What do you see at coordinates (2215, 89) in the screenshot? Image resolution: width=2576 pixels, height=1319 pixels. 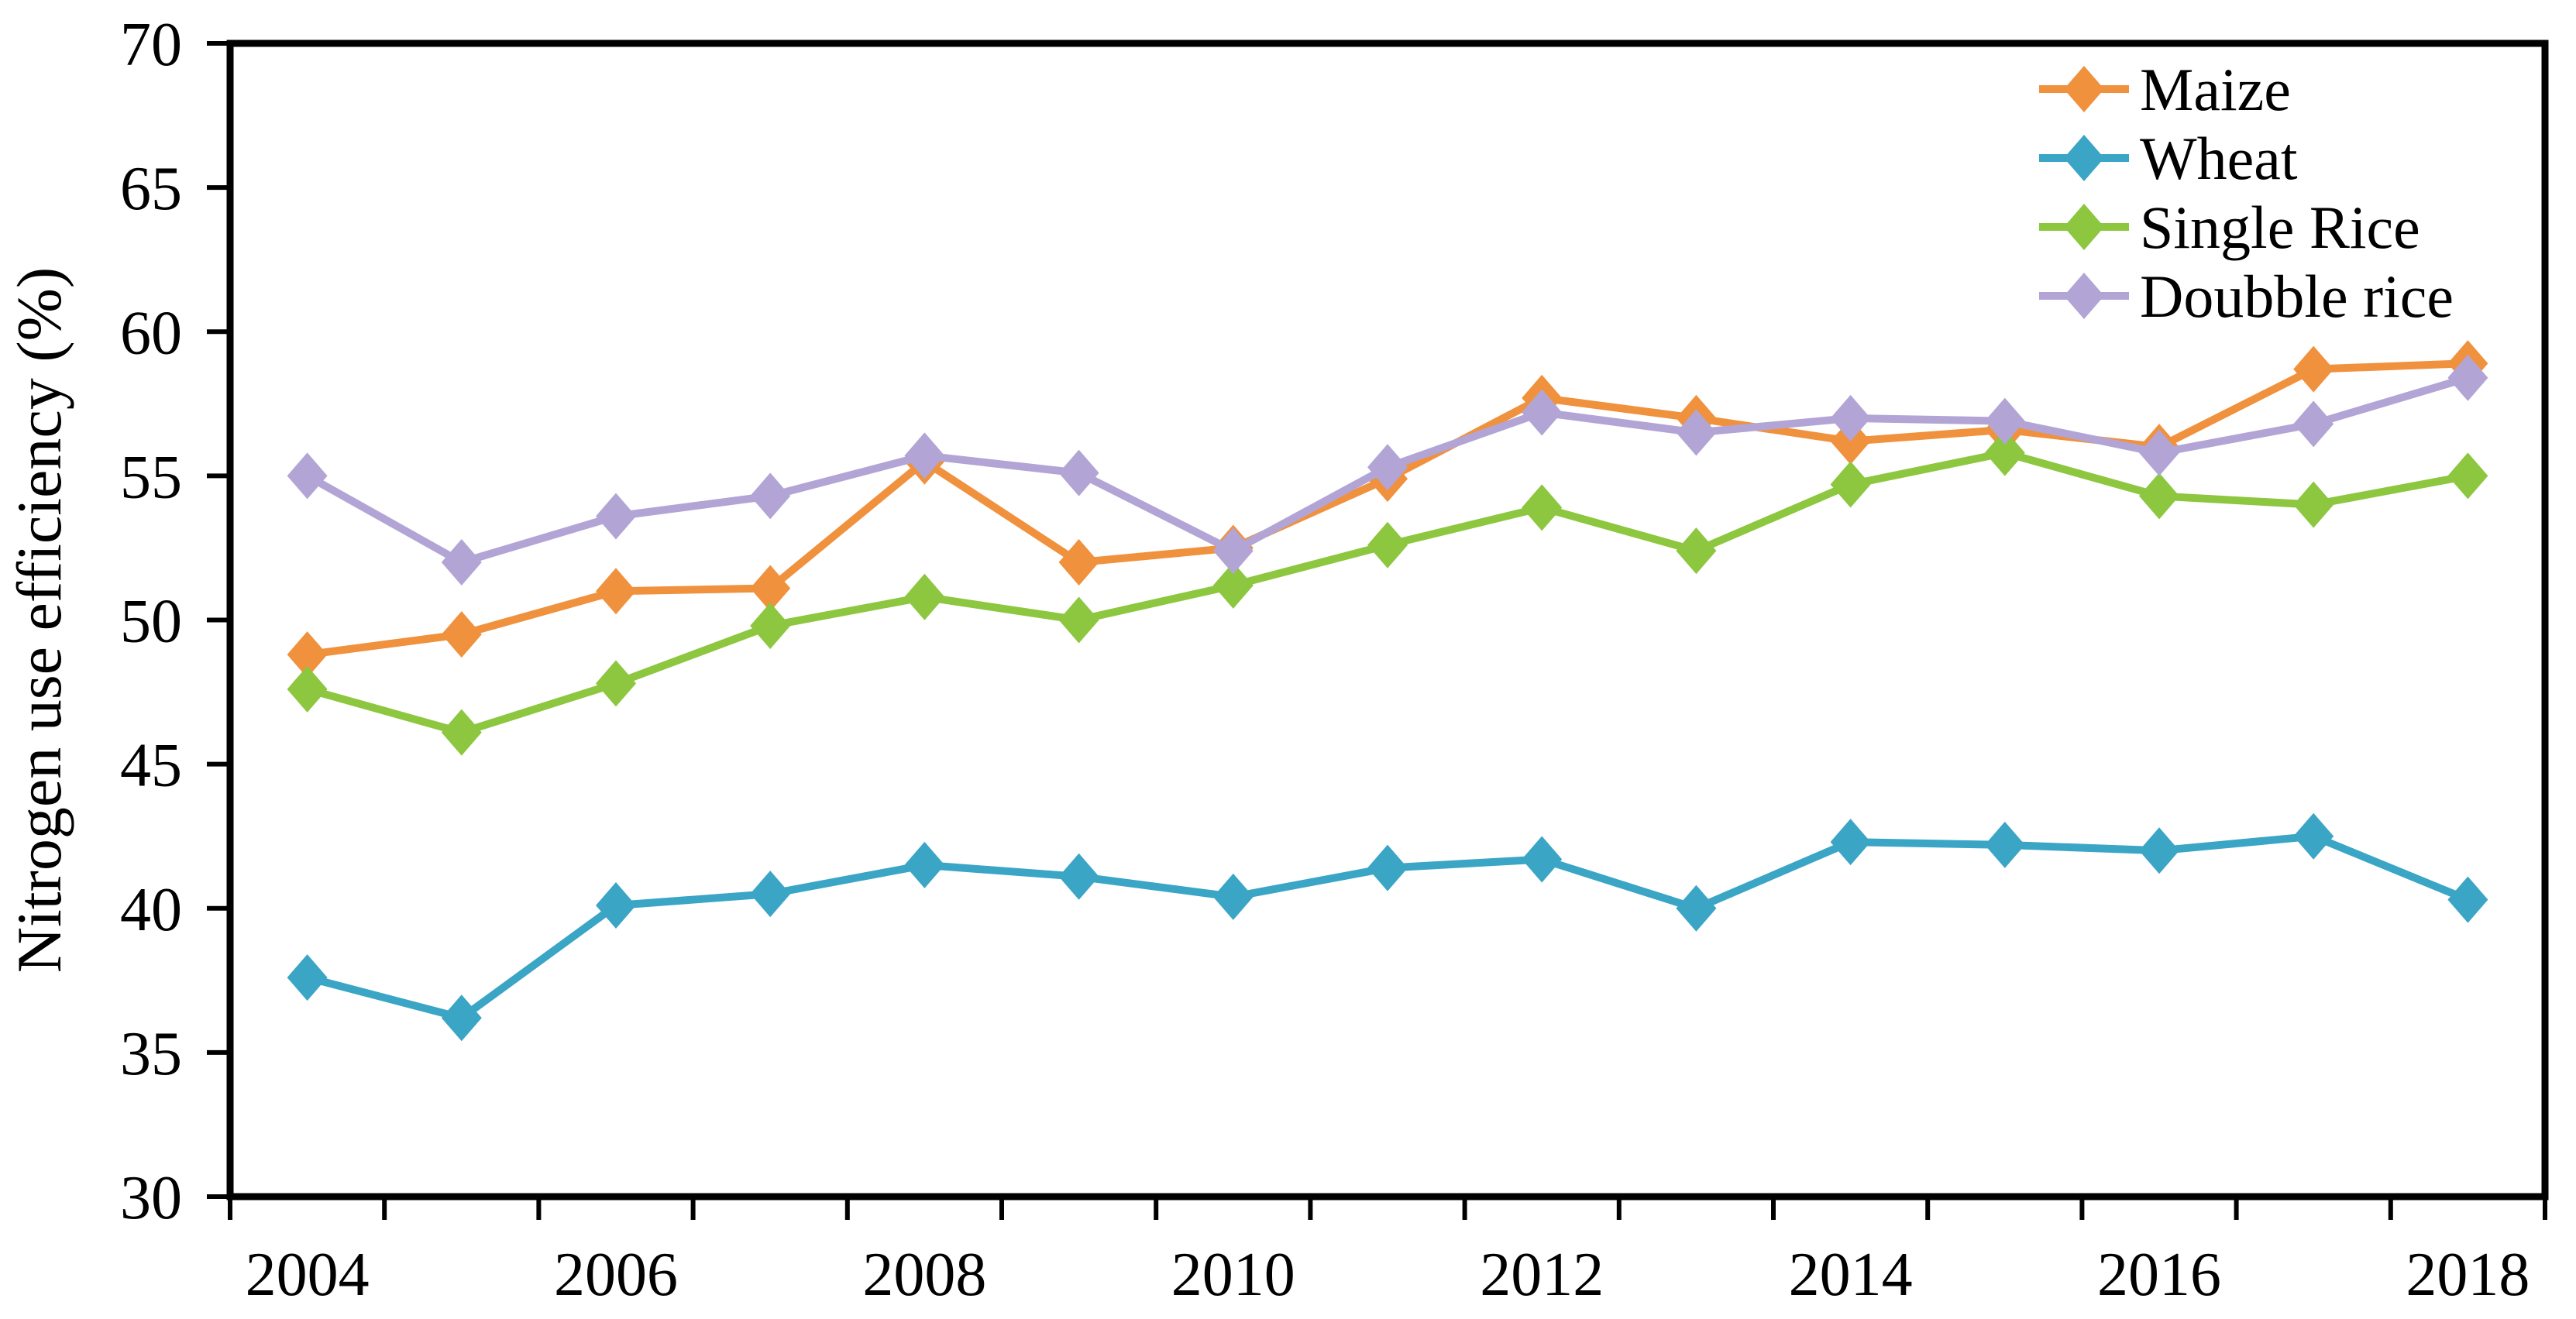 I see `legend-label: Maize` at bounding box center [2215, 89].